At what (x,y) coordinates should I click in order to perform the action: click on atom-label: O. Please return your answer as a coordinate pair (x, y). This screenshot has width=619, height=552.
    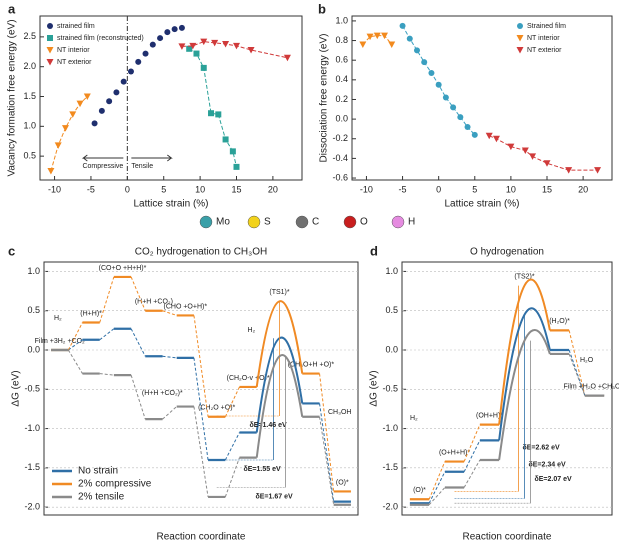
    Looking at the image, I should click on (364, 222).